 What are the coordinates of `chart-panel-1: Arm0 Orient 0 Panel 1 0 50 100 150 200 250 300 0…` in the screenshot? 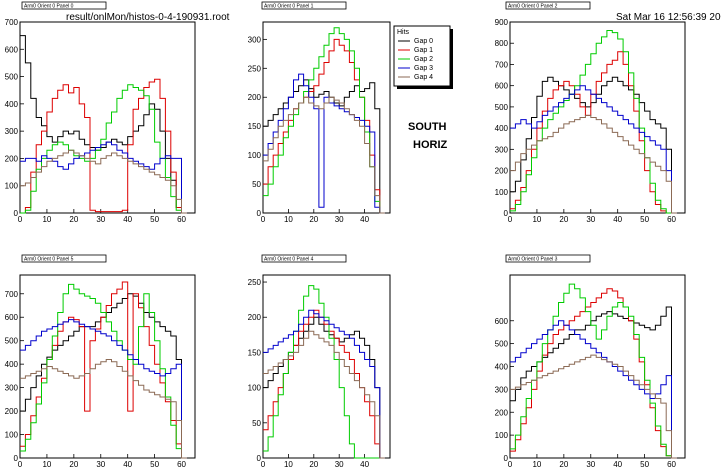 It's located at (319, 112).